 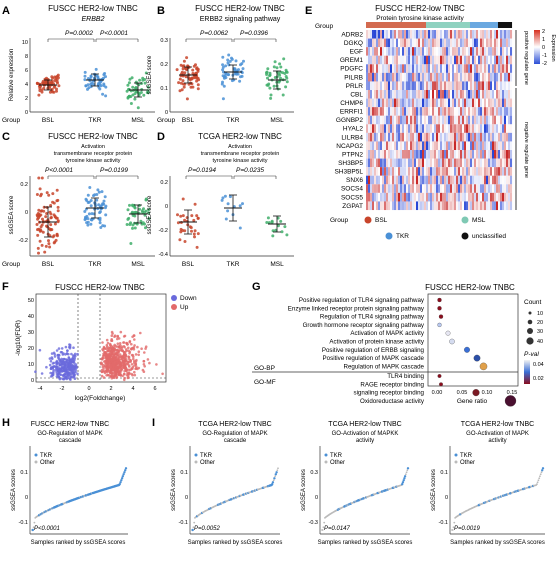 What do you see at coordinates (352, 34) in the screenshot?
I see `gene-label: ADRB2` at bounding box center [352, 34].